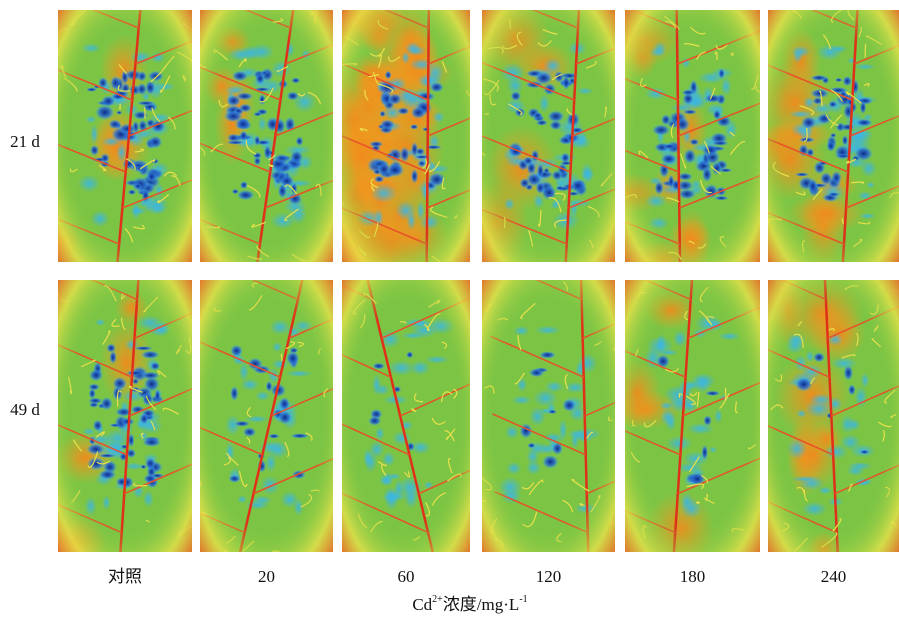 The image size is (899, 620). Describe the element at coordinates (477, 576) in the screenshot. I see `column-labels: 对照 20 60 120 180 240` at that location.